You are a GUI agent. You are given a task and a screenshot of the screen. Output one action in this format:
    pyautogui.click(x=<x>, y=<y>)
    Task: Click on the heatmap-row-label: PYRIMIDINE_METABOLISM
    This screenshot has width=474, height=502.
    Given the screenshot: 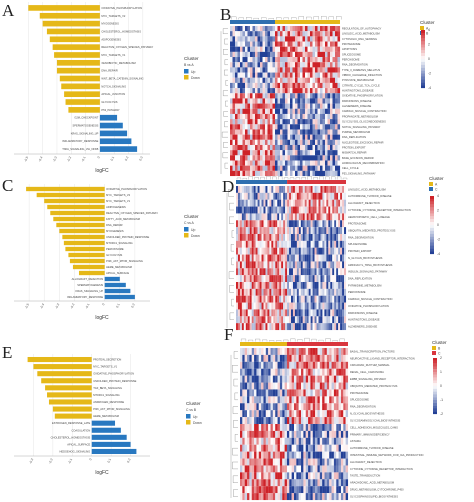 What is the action you would take?
    pyautogui.click(x=364, y=285)
    